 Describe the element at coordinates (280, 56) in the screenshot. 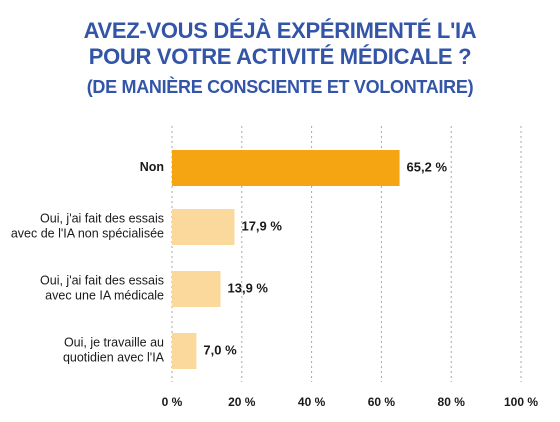

I see `chart-title-line-2: POUR VOTRE ACTIVITÉ MÉDICALE ?` at that location.